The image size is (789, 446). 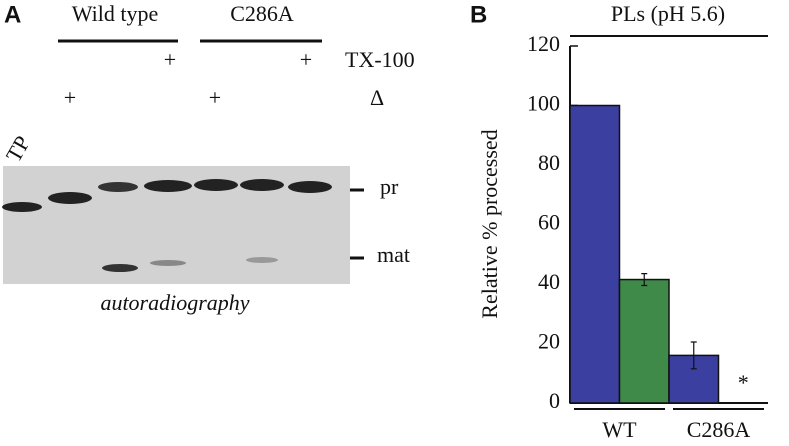 I want to click on group-label: Wild type, so click(x=115, y=13).